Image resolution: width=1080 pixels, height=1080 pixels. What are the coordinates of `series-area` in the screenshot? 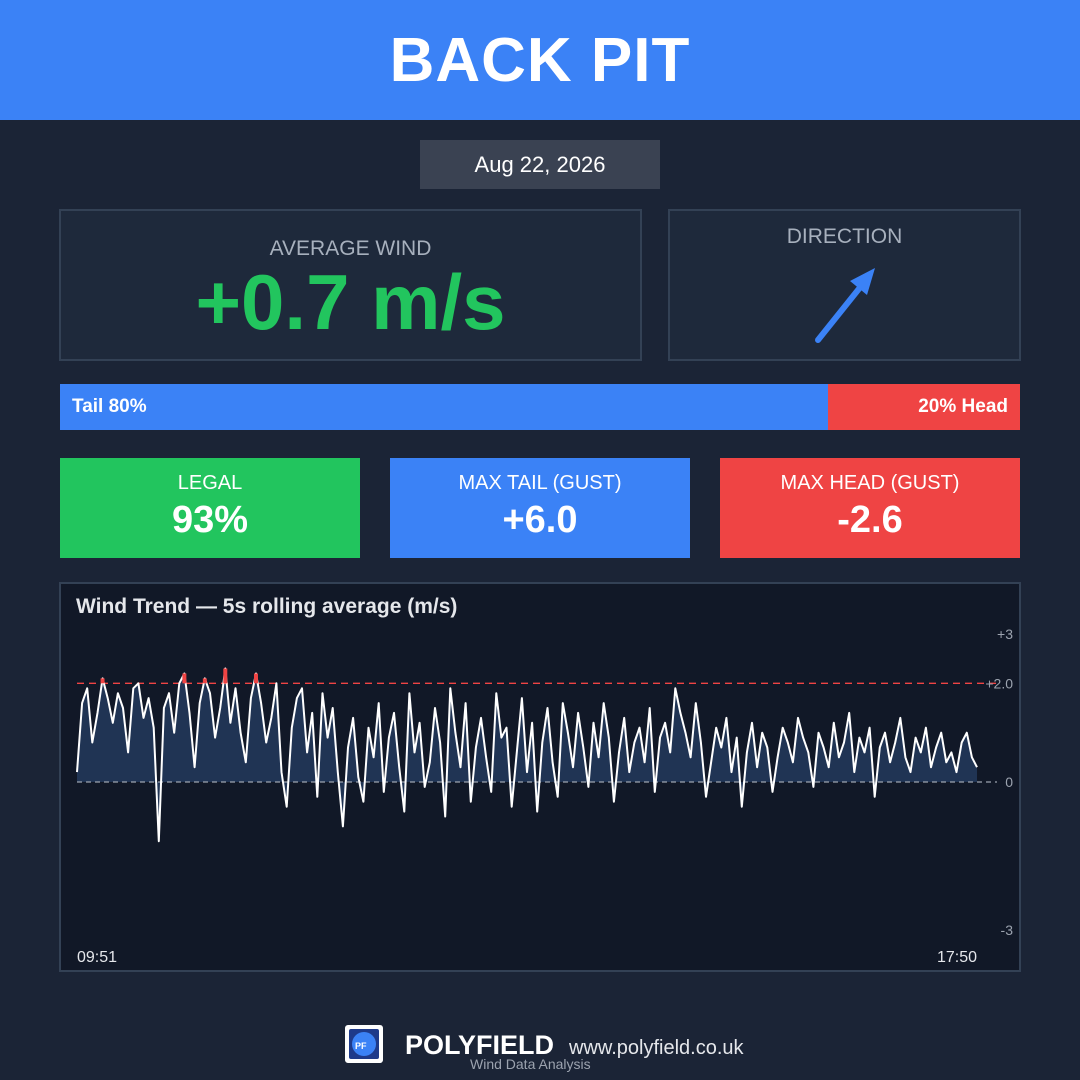 It's located at (527, 755).